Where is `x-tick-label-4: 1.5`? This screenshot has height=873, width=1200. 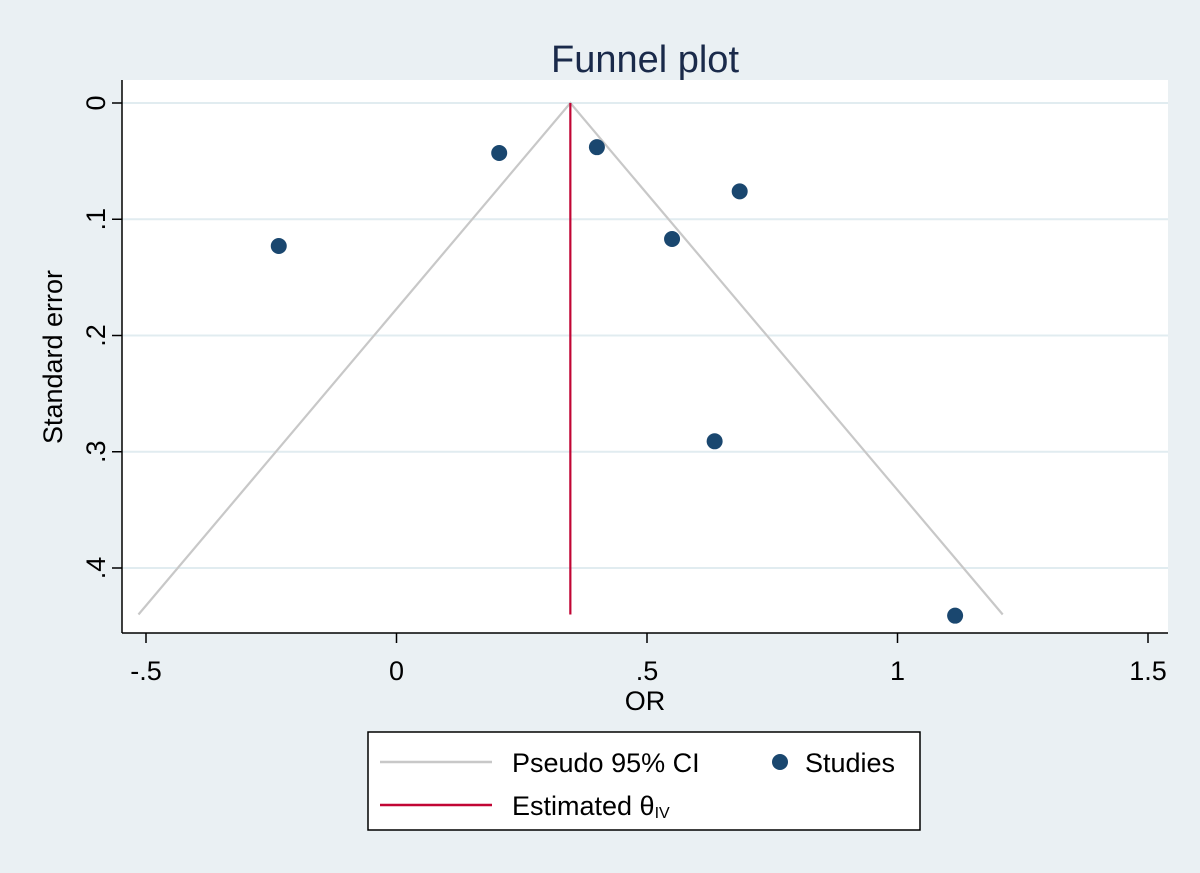
x-tick-label-4: 1.5 is located at coordinates (1148, 671).